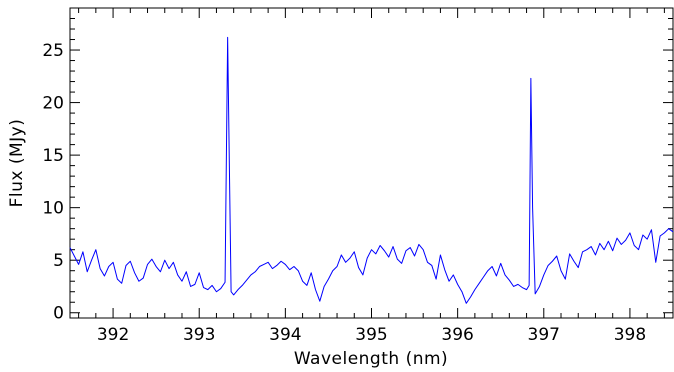  Describe the element at coordinates (53, 156) in the screenshot. I see `y-tick-label: 15` at that location.